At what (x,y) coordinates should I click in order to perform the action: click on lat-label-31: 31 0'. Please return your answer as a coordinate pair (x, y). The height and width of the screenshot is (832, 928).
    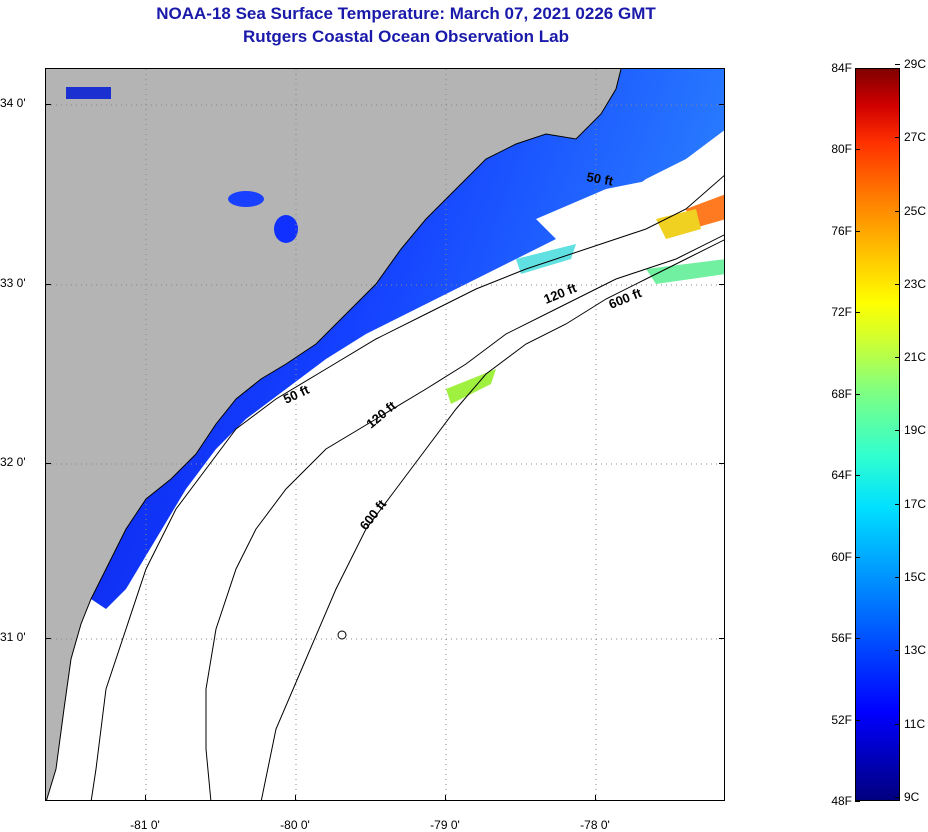
    Looking at the image, I should click on (13, 637).